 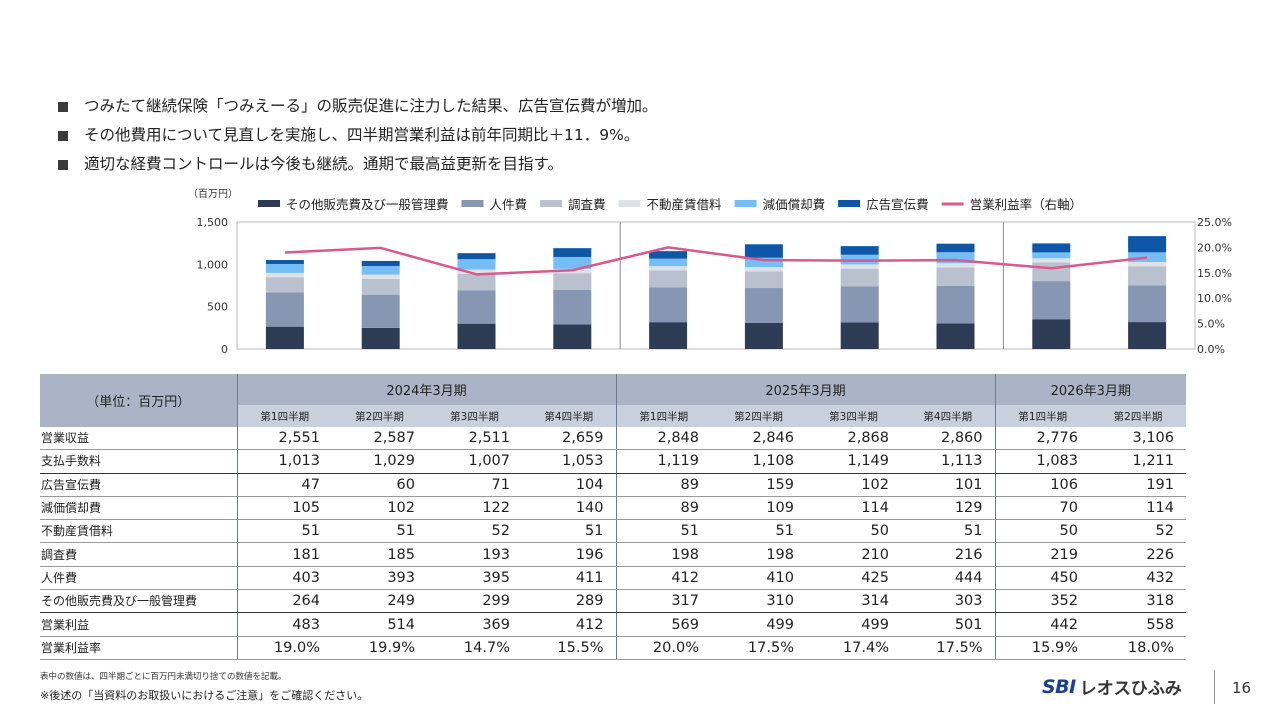 What do you see at coordinates (284, 416) in the screenshot?
I see `quarter-header: 第1四半期` at bounding box center [284, 416].